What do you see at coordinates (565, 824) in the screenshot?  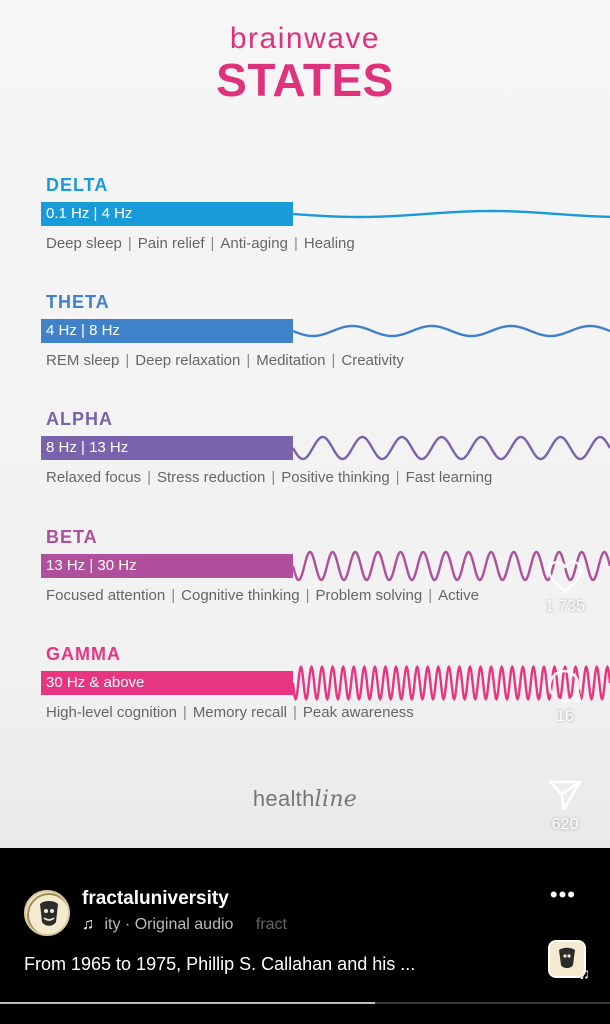 I see `share-count: 620` at bounding box center [565, 824].